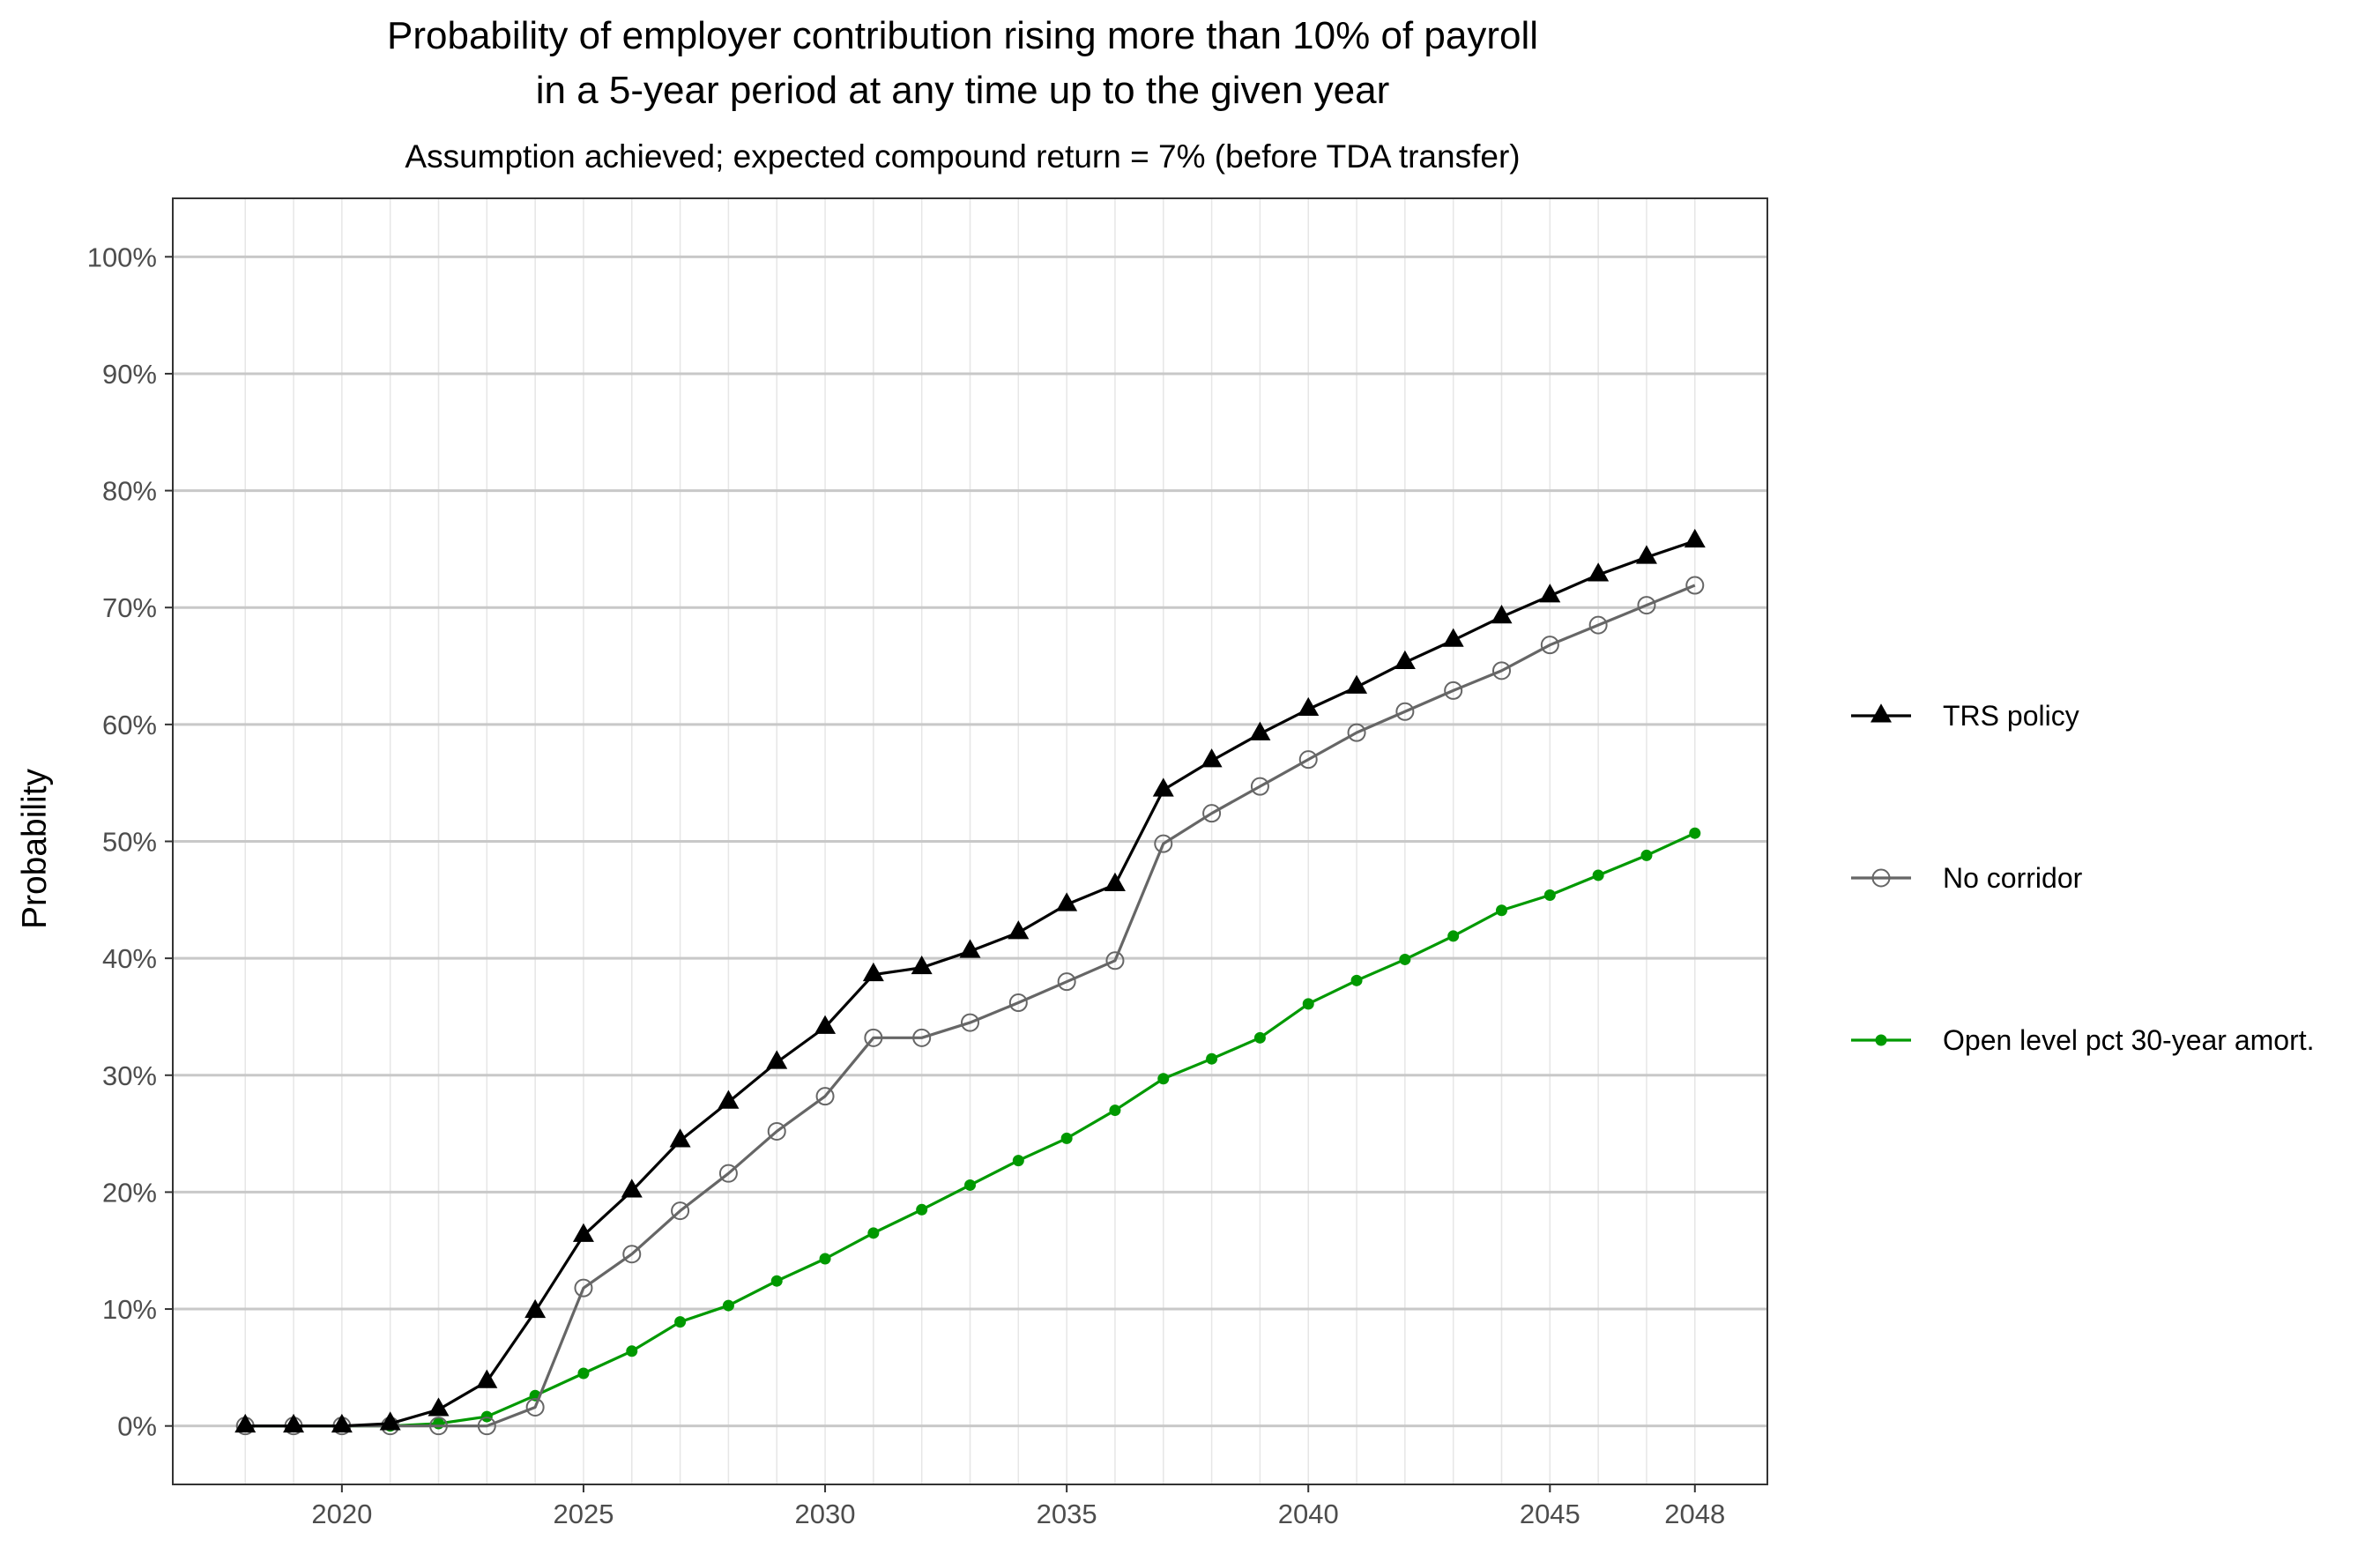 This screenshot has width=2380, height=1547. I want to click on data-point-1-2048, so click(1695, 585).